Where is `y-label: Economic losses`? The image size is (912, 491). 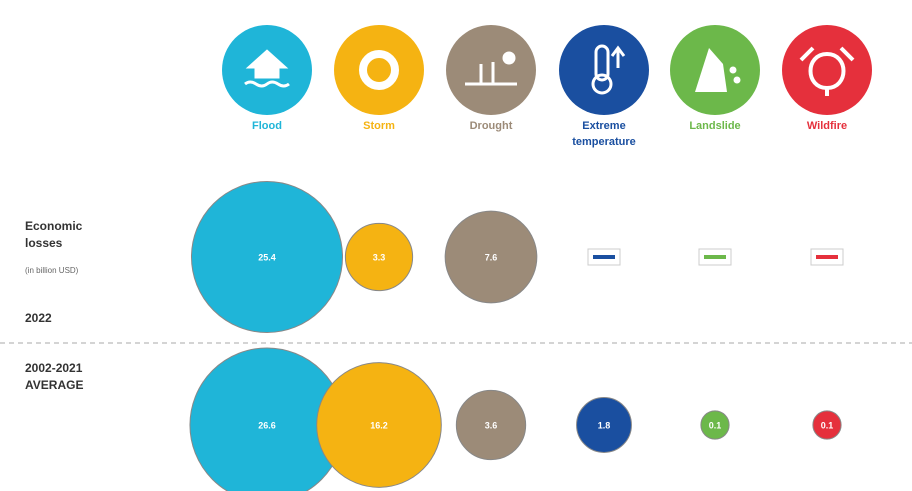 y-label: Economic losses is located at coordinates (54, 234).